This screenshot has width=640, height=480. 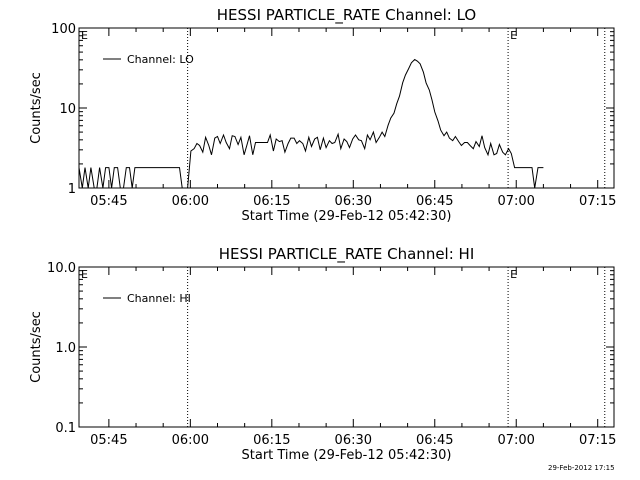 What do you see at coordinates (63, 29) in the screenshot?
I see `y-tick-label: 100` at bounding box center [63, 29].